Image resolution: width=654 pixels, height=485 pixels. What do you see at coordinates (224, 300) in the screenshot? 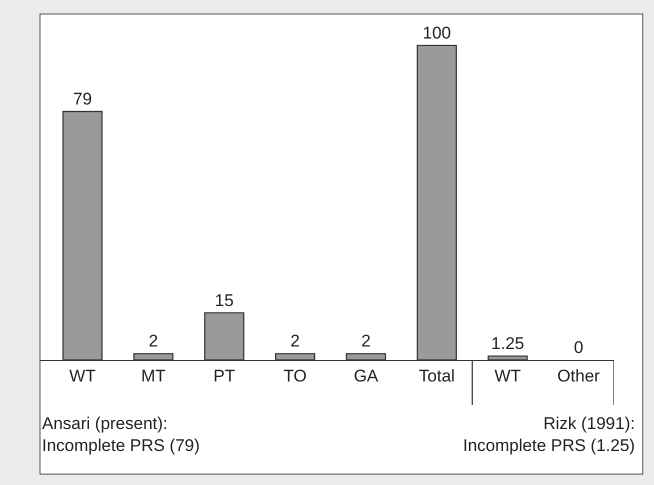
I see `data-label: 15` at bounding box center [224, 300].